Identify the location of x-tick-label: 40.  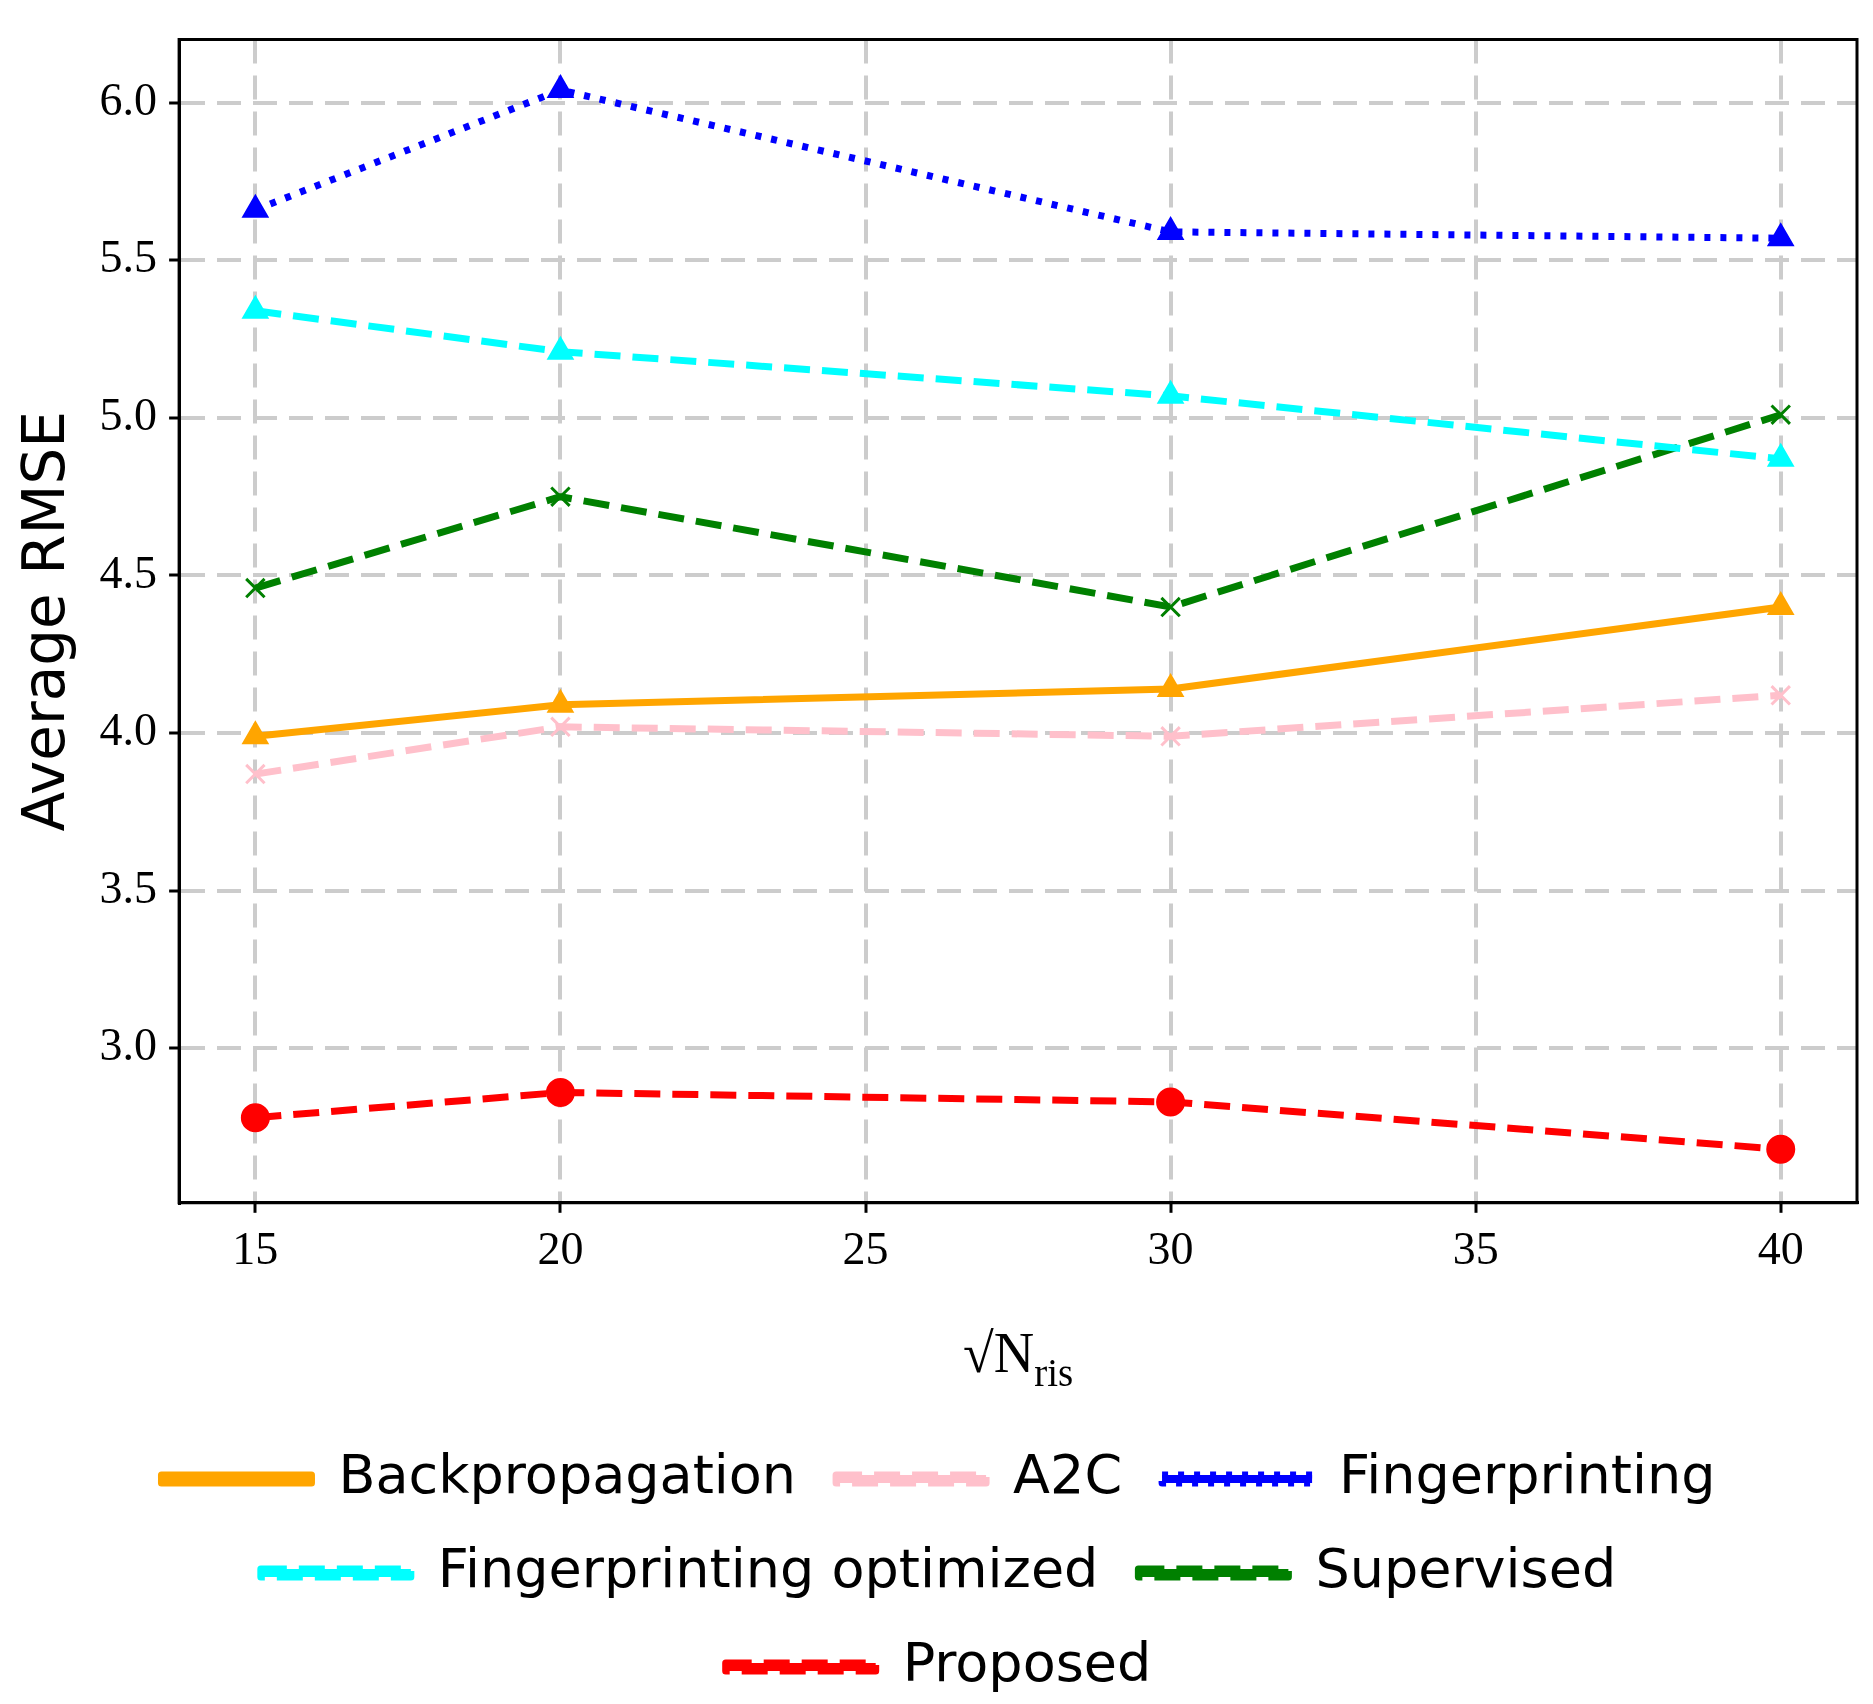
(1780, 1249).